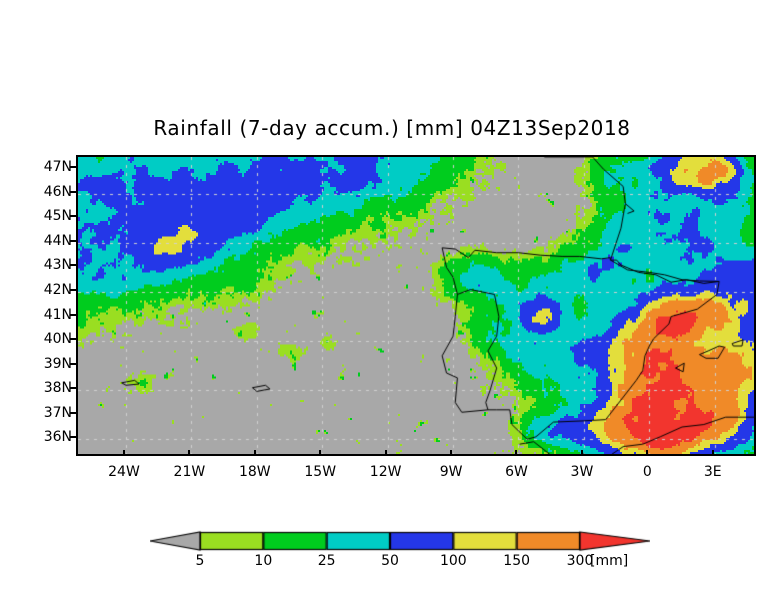 This screenshot has width=784, height=612. I want to click on x-axis-tick-label: 21W, so click(189, 472).